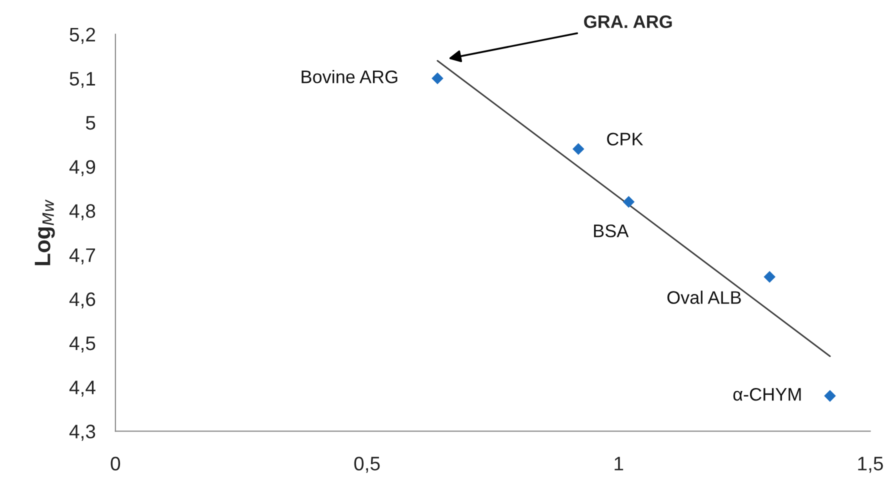 The height and width of the screenshot is (490, 888). I want to click on annotation: CPK, so click(625, 139).